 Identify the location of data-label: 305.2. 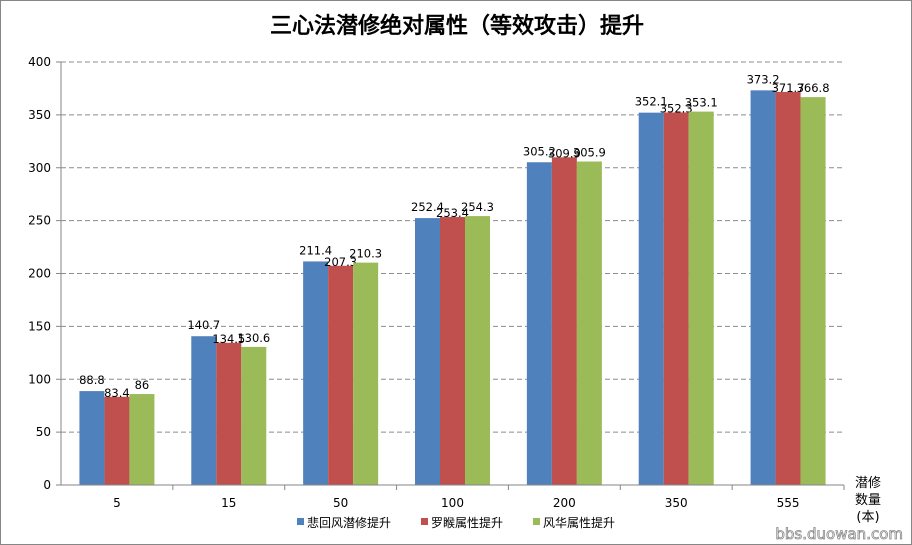
(539, 151).